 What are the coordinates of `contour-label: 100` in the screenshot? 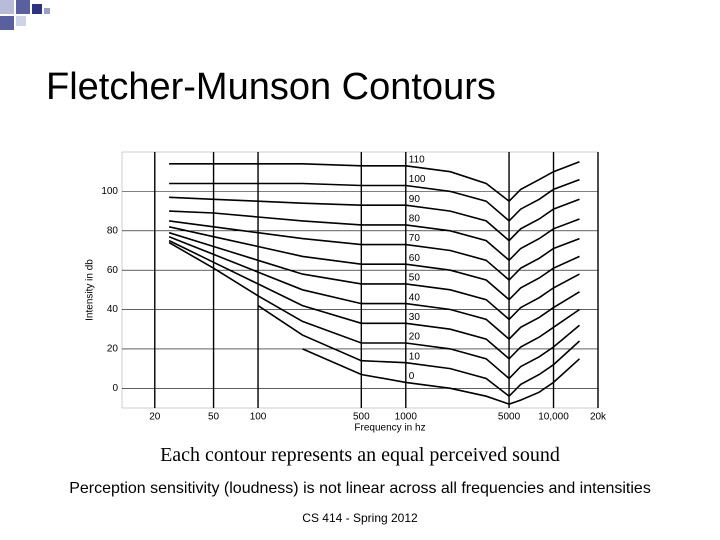 It's located at (417, 179).